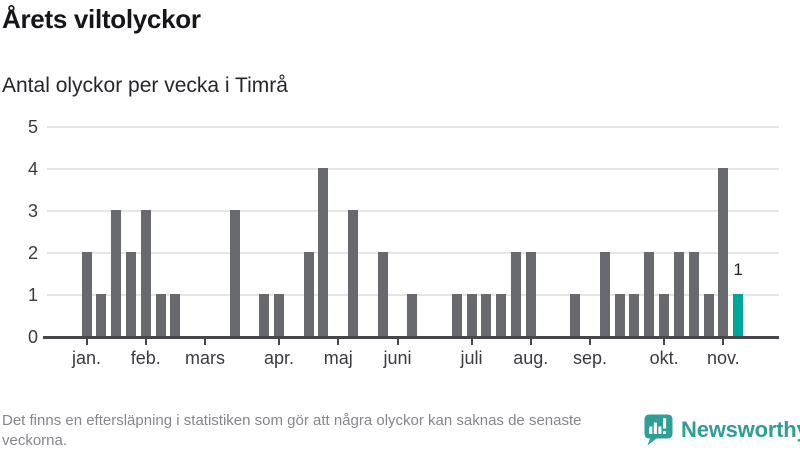 Image resolution: width=800 pixels, height=450 pixels. I want to click on x-tick-label-maj: maj, so click(338, 358).